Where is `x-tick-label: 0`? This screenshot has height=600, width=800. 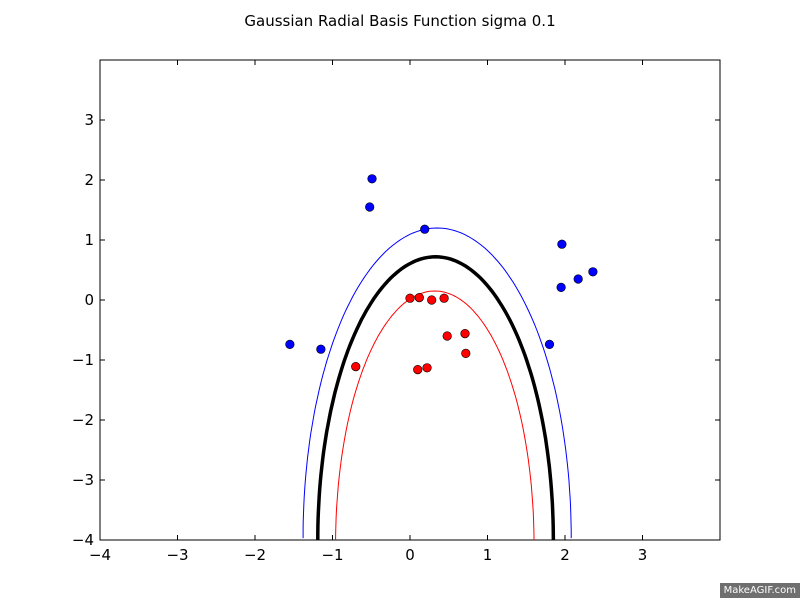
x-tick-label: 0 is located at coordinates (410, 555).